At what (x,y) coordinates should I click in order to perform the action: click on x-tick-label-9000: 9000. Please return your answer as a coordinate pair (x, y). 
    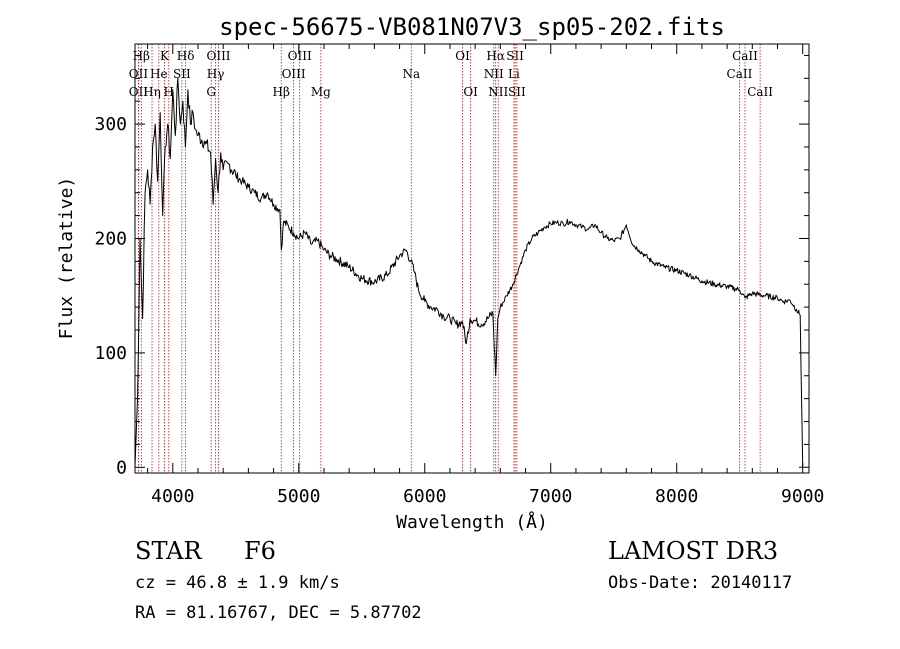
    Looking at the image, I should click on (802, 496).